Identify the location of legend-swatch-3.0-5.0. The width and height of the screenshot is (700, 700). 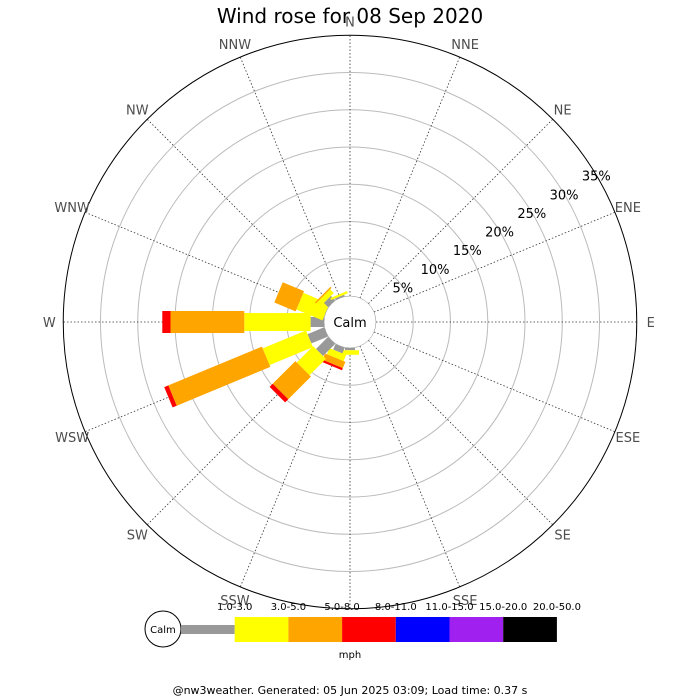
(261, 629).